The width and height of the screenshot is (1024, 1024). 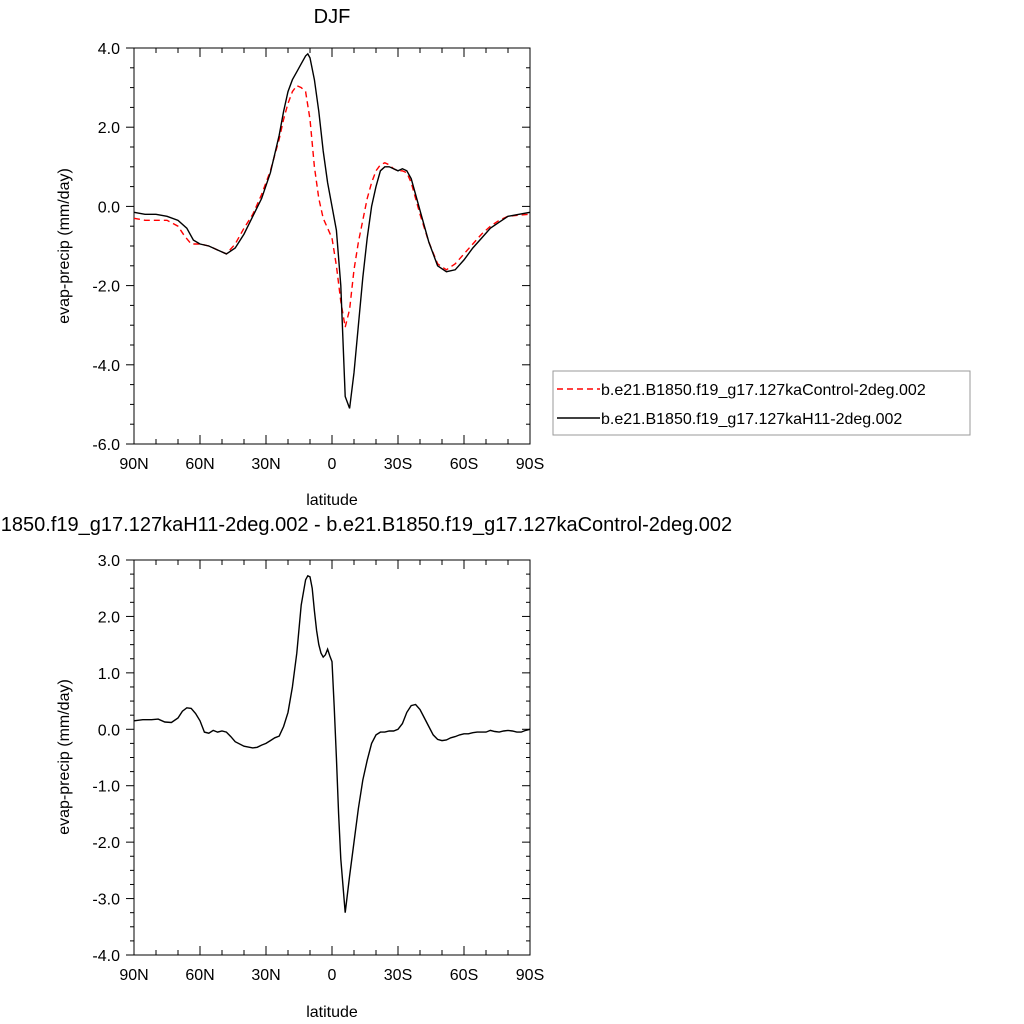 What do you see at coordinates (109, 730) in the screenshot?
I see `bottom-y-tick-label: 0.0` at bounding box center [109, 730].